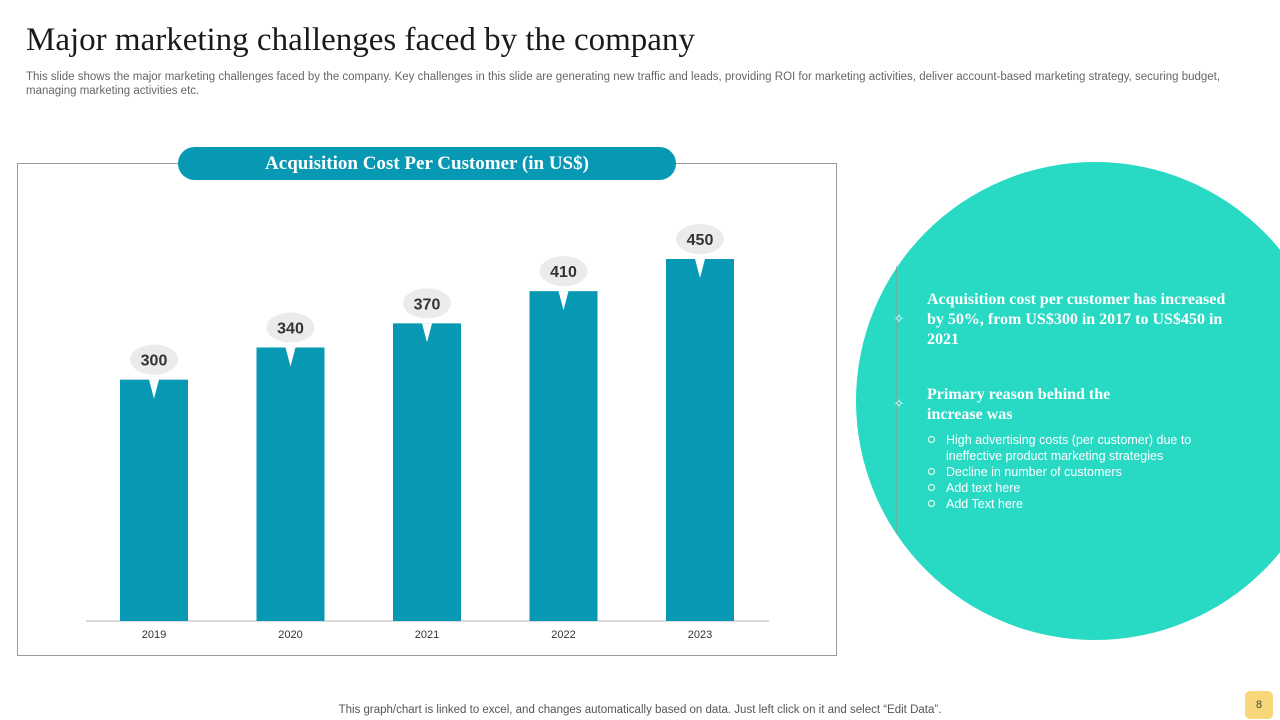 The image size is (1280, 720). I want to click on page-number-badge: 8, so click(1259, 705).